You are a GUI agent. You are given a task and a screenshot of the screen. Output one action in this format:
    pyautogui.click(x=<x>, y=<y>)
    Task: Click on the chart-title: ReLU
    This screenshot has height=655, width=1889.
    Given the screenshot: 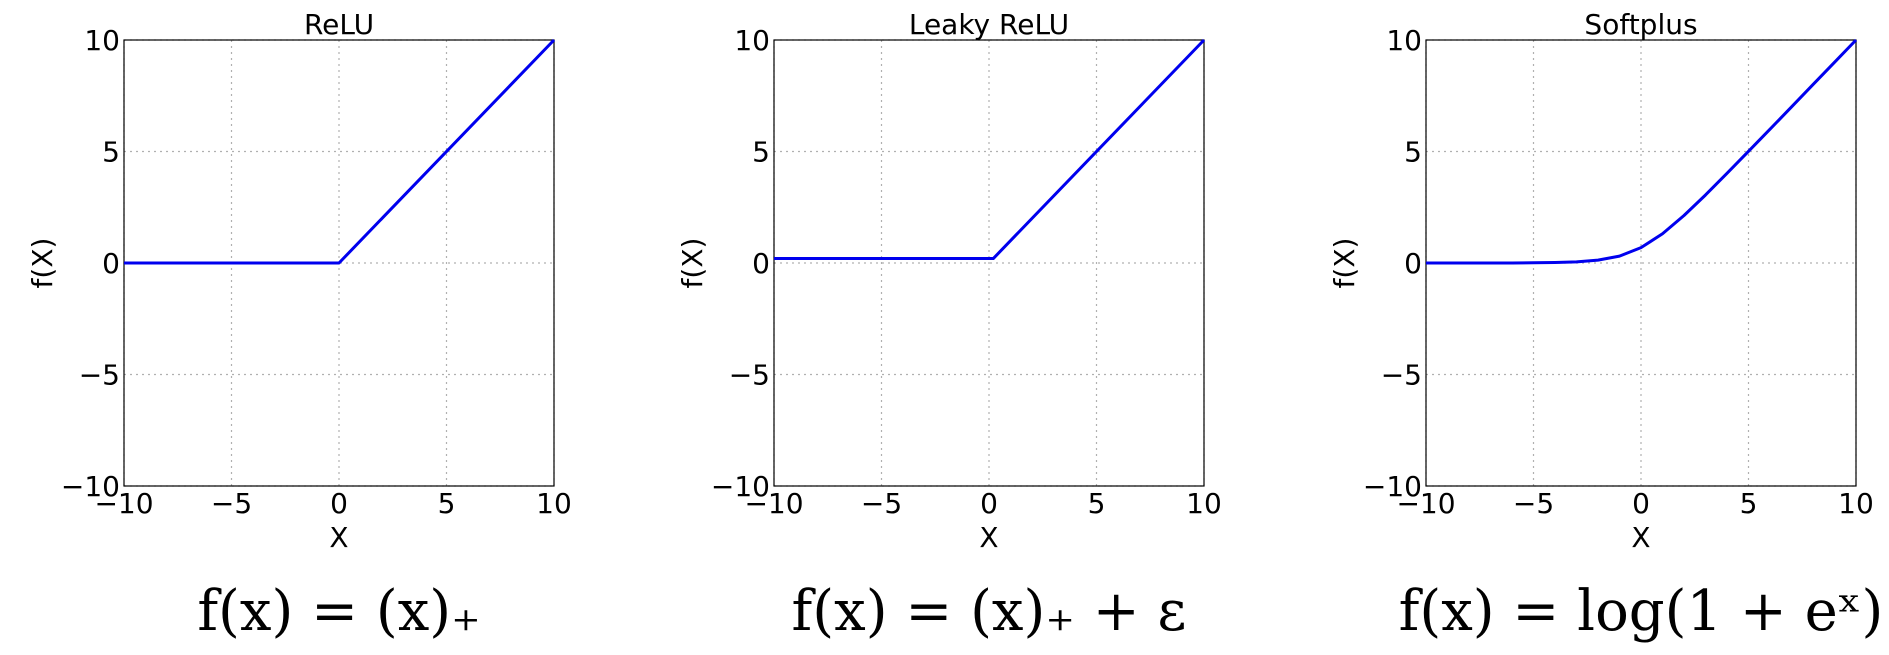 What is the action you would take?
    pyautogui.click(x=339, y=24)
    